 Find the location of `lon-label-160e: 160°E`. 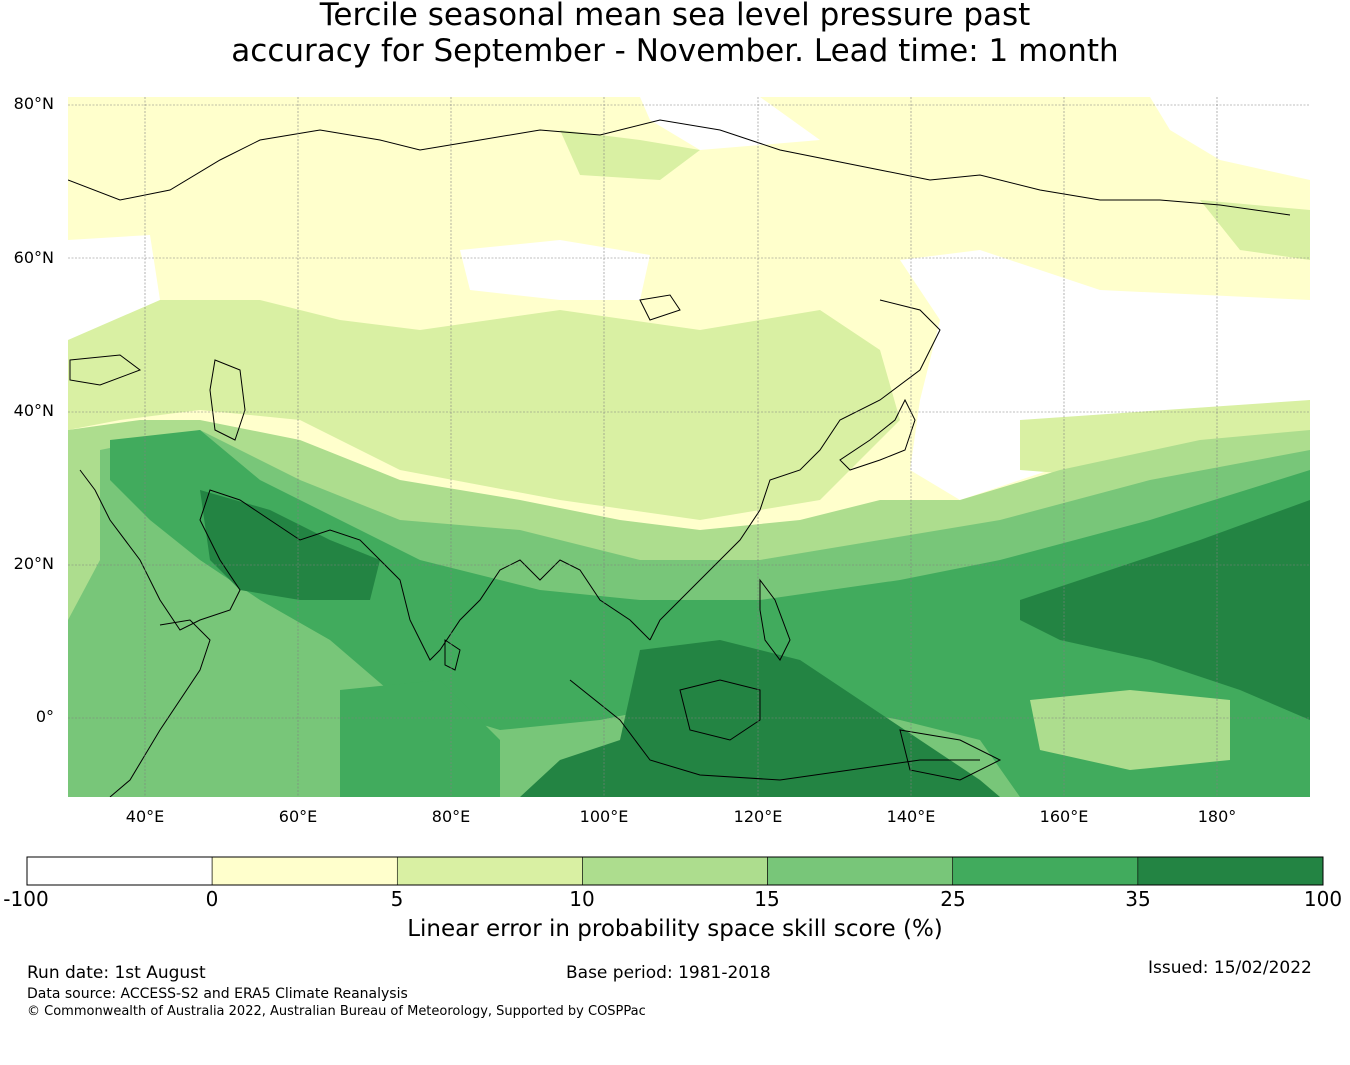

lon-label-160e: 160°E is located at coordinates (1064, 816).